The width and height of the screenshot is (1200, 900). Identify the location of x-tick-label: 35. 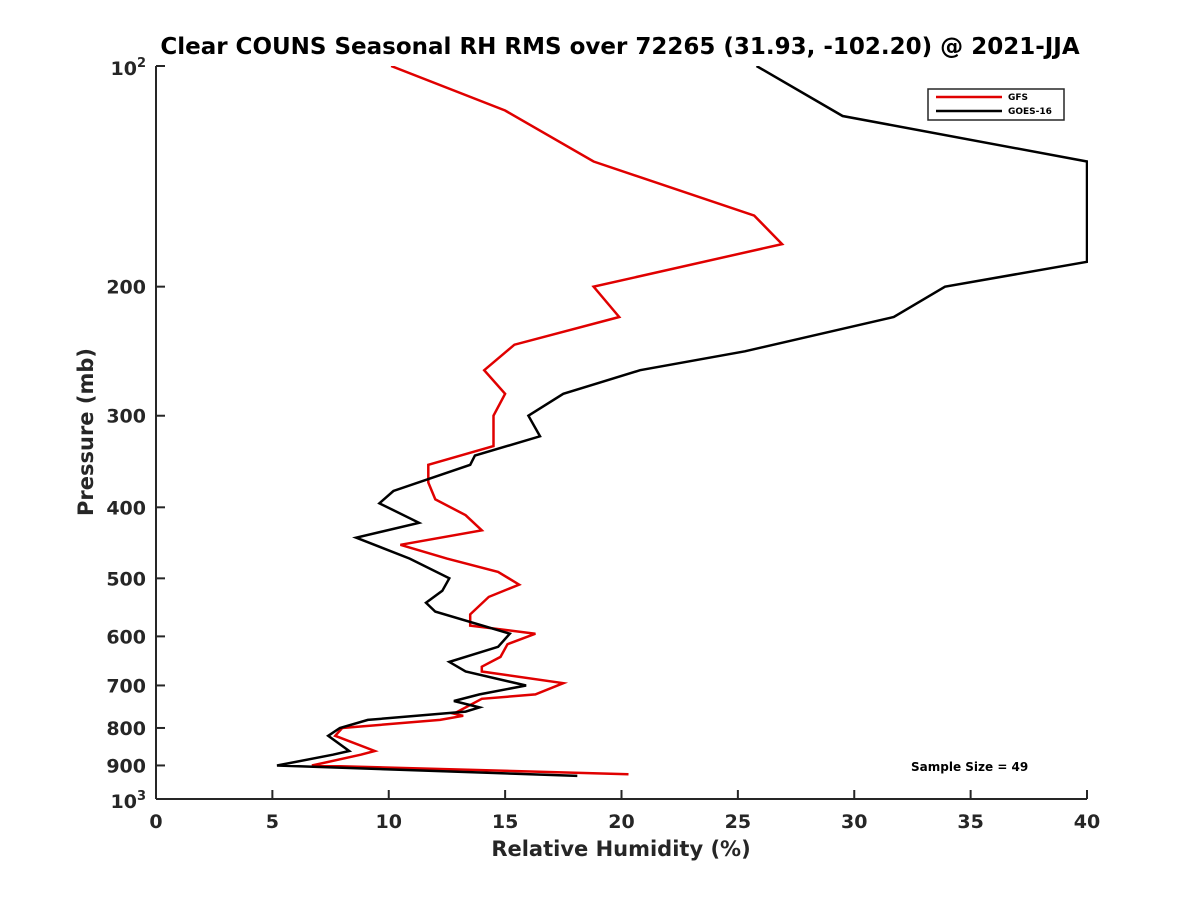
(970, 822).